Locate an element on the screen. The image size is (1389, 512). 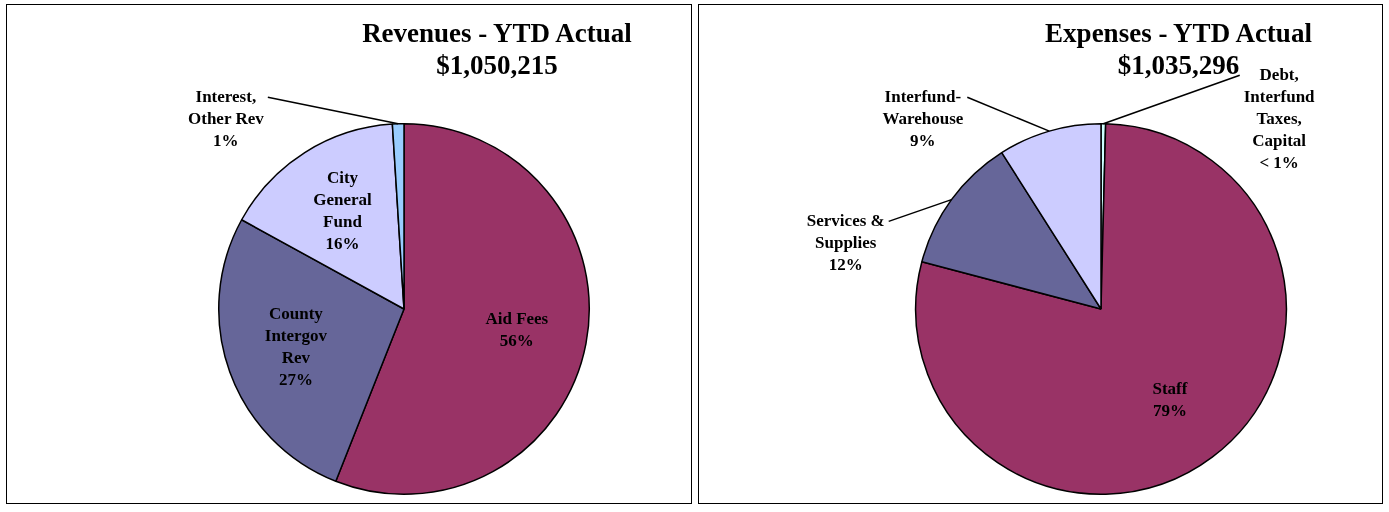
slice-label: City General Fund is located at coordinates (342, 200).